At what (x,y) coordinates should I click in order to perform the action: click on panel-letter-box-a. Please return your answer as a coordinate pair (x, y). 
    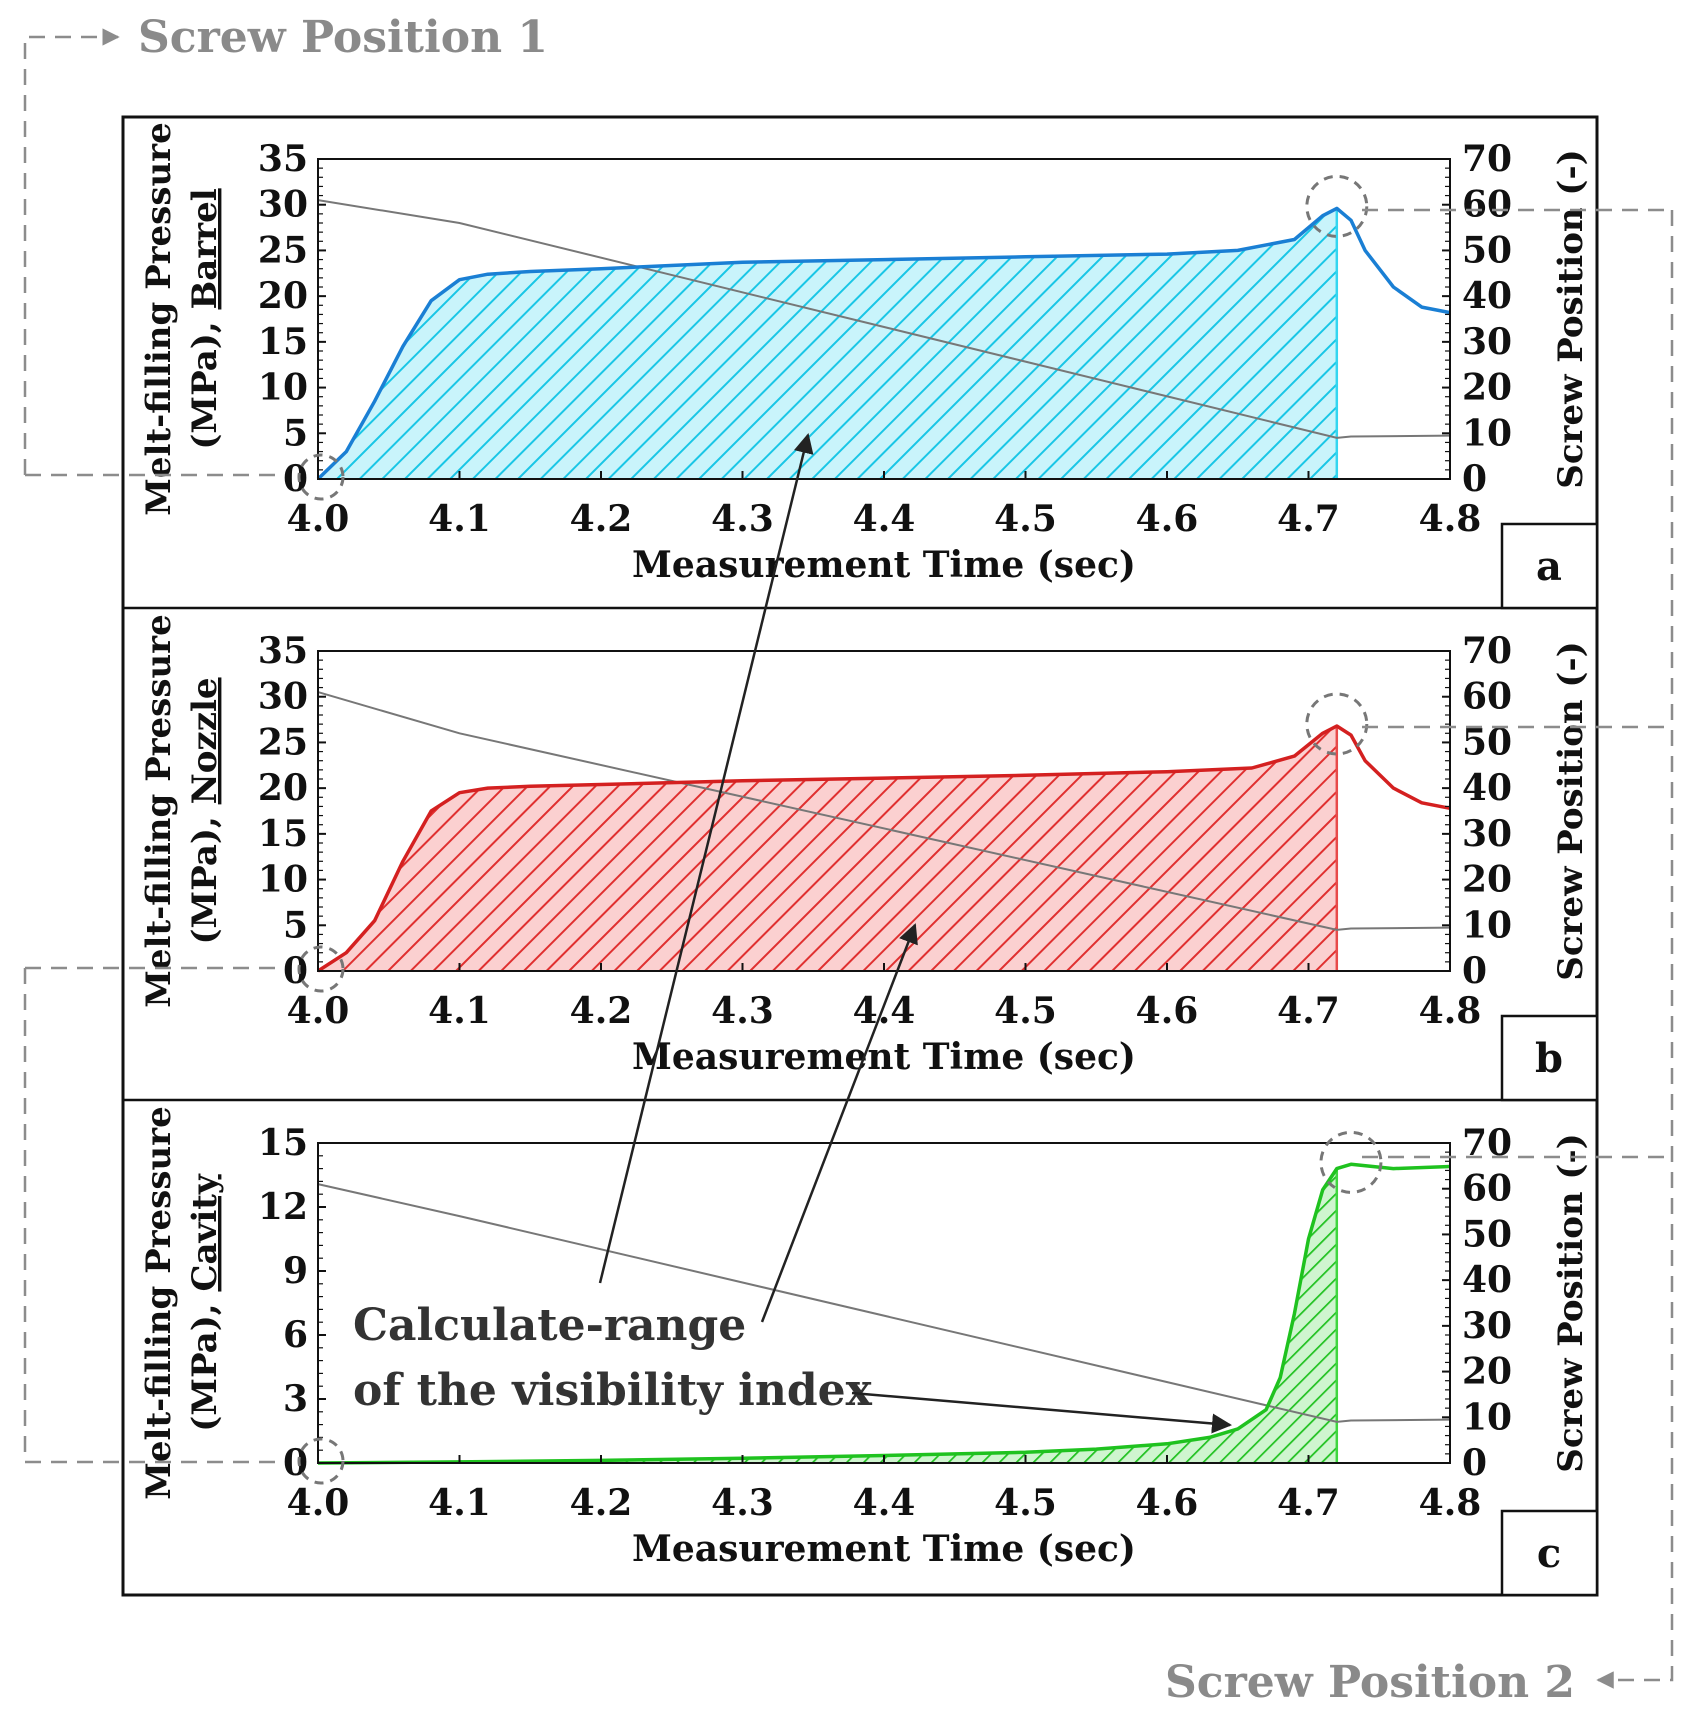
    Looking at the image, I should click on (1549, 566).